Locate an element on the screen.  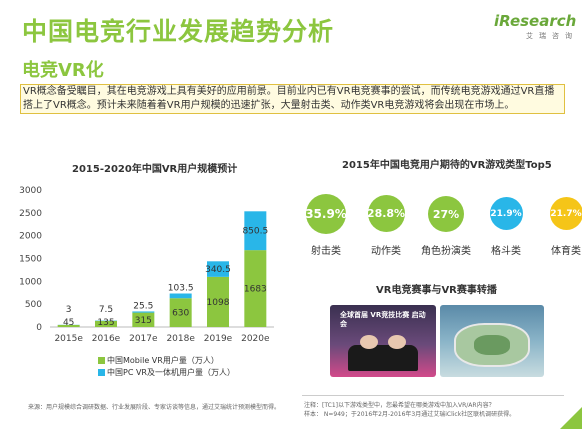
vr-broadcast-photo is located at coordinates (492, 341).